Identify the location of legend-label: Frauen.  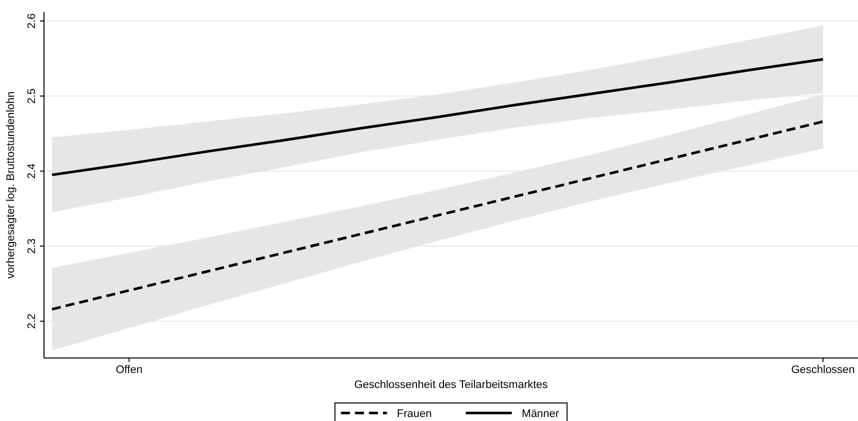
(414, 414).